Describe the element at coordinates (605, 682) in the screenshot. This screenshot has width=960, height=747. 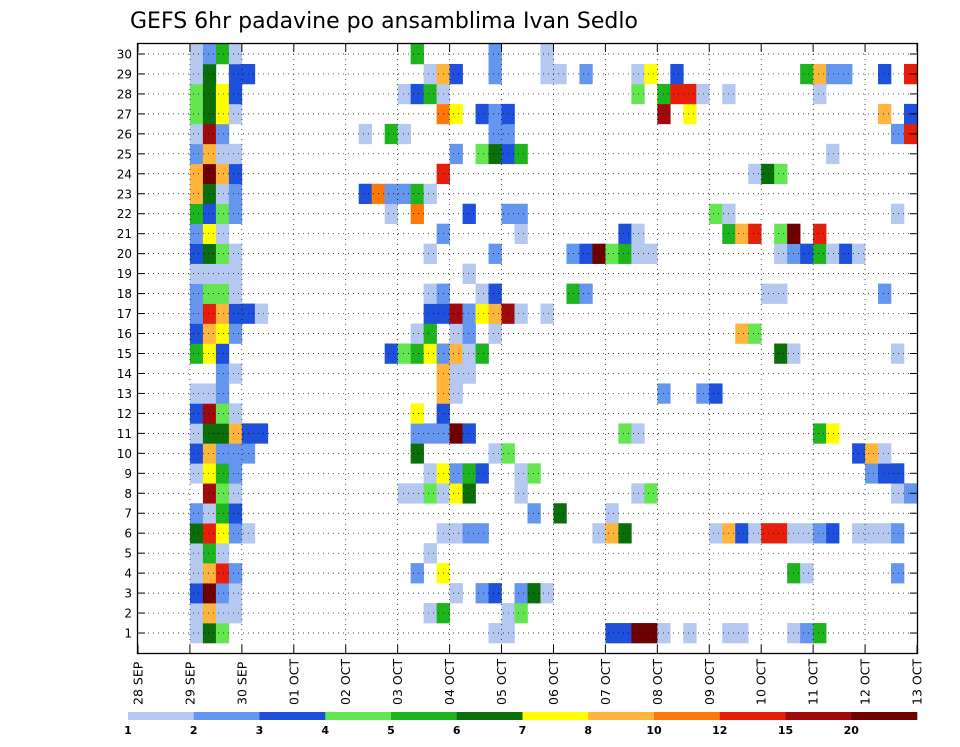
I see `x-tick-label: 07 OCT` at that location.